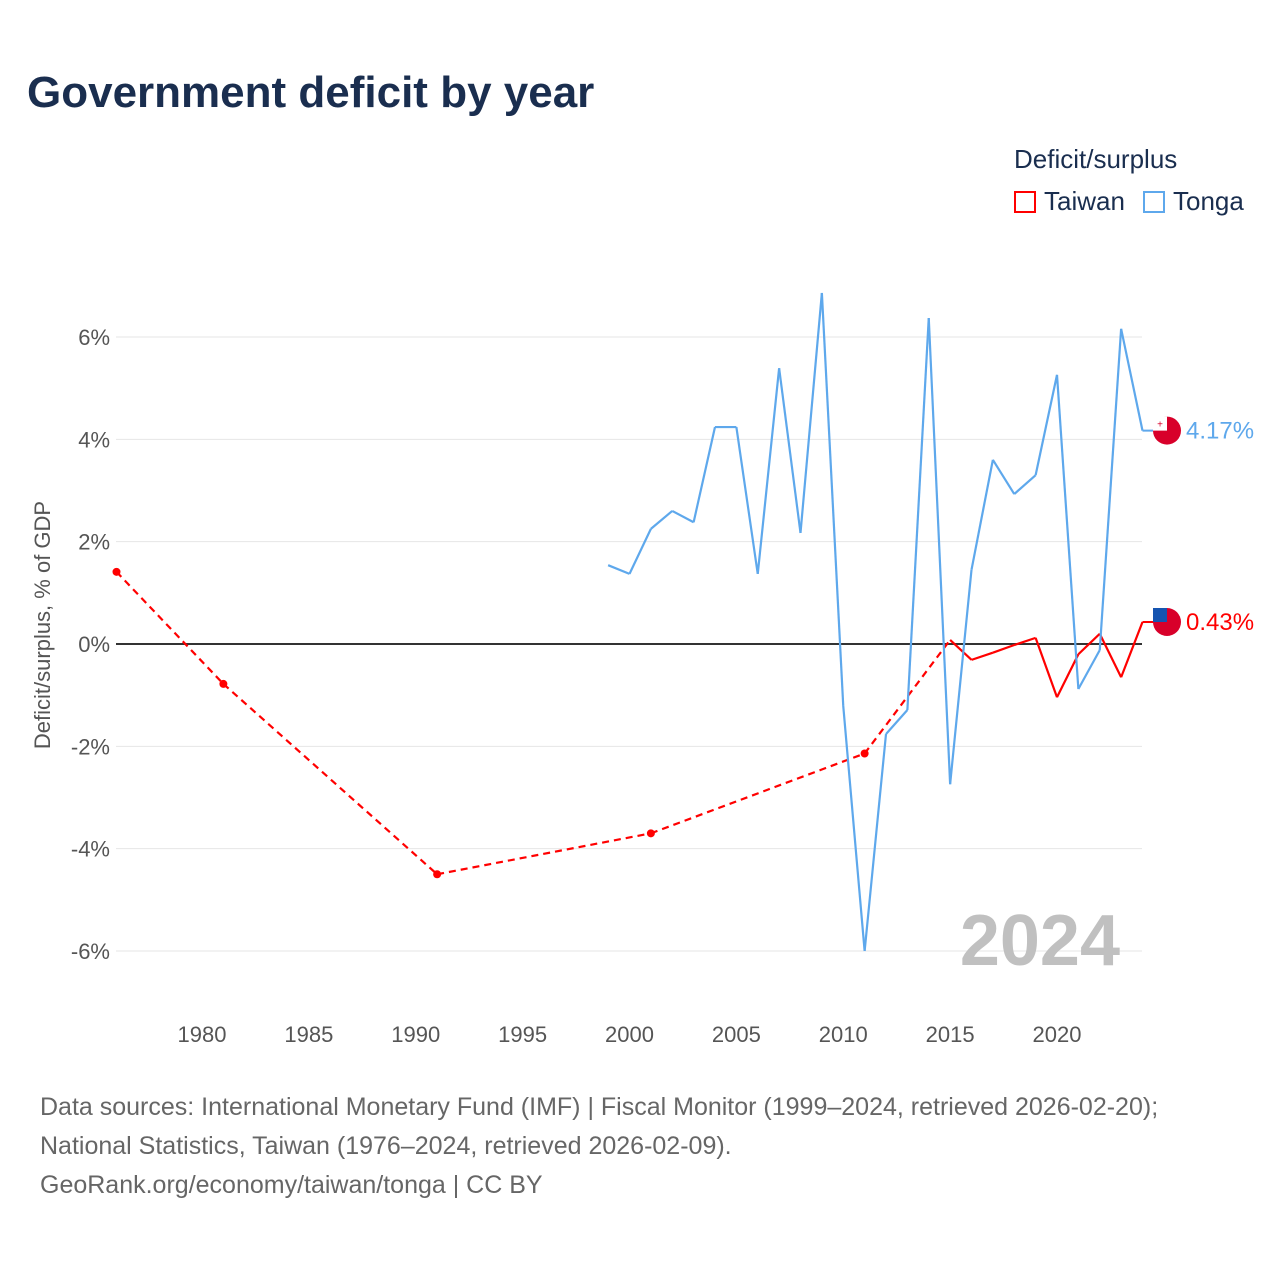 The image size is (1280, 1280). I want to click on x-tick-label: 1980, so click(202, 1034).